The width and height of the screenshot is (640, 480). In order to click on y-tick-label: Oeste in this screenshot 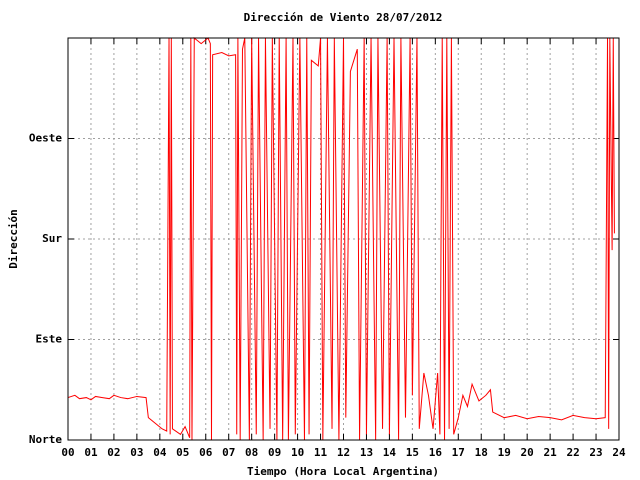, I will do `click(45, 138)`.